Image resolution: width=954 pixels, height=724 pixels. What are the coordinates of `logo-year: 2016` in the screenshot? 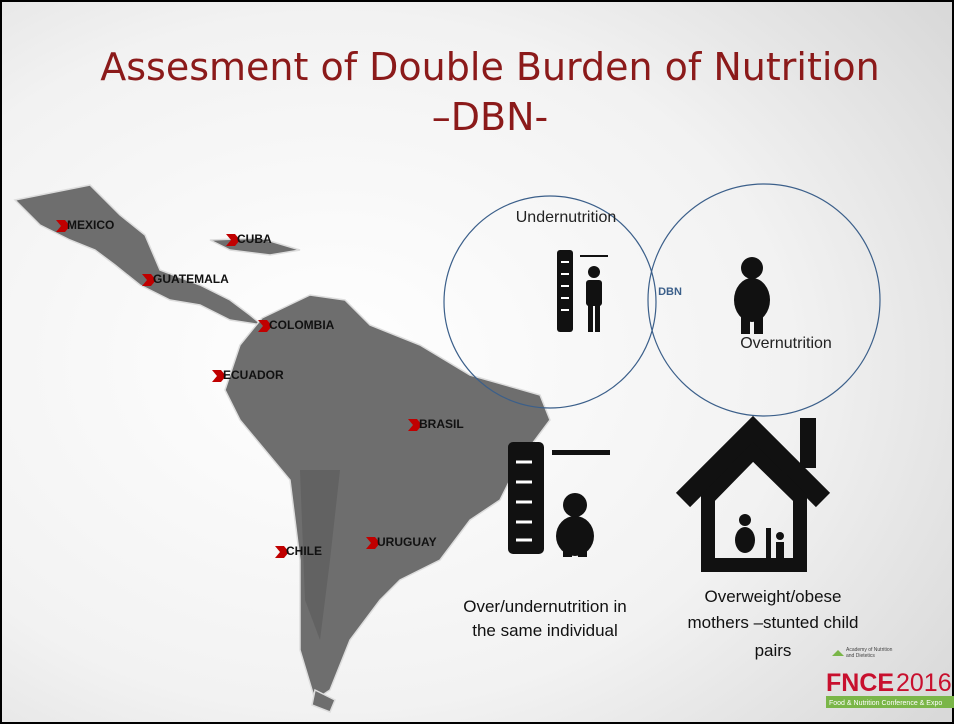 It's located at (924, 683).